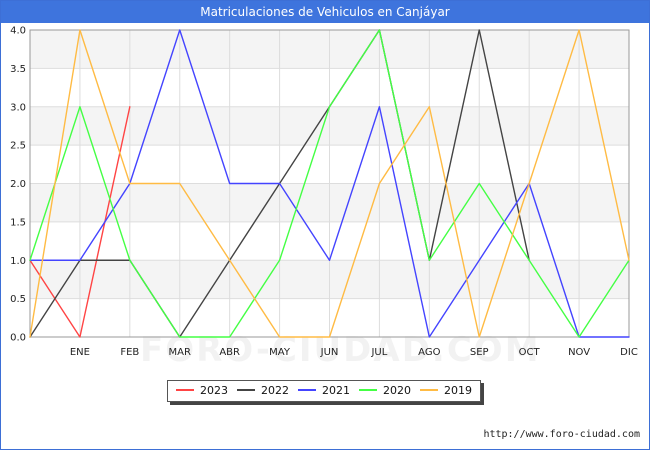 The image size is (650, 450). Describe the element at coordinates (18, 261) in the screenshot. I see `y-tick-label: 1.0` at that location.